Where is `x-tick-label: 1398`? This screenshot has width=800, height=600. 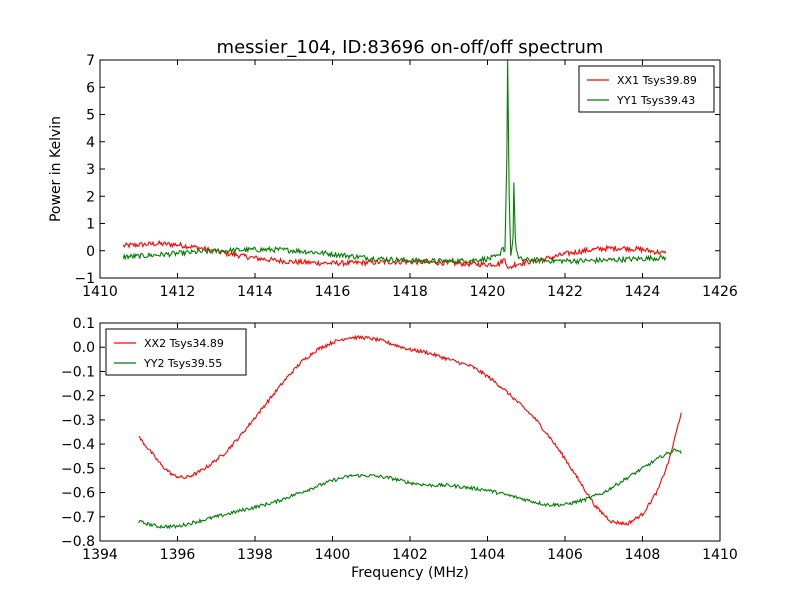 x-tick-label: 1398 is located at coordinates (255, 555).